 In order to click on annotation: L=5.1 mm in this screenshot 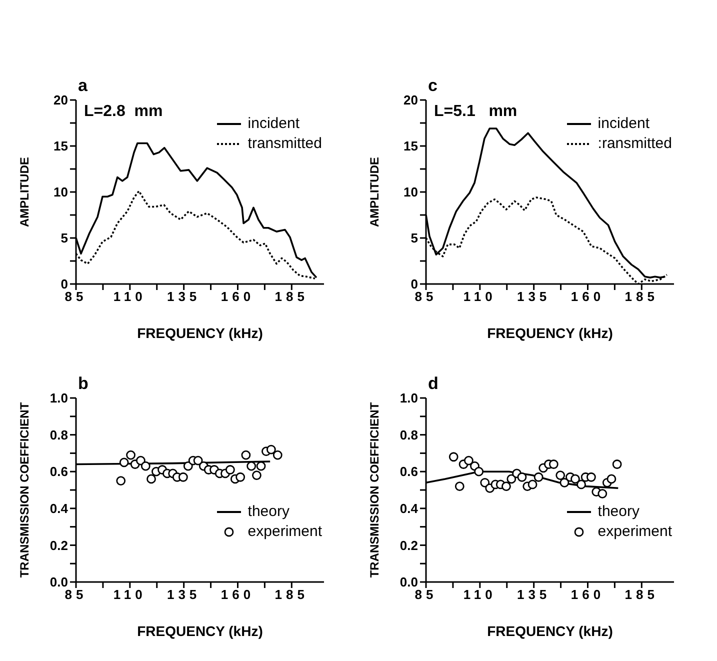, I will do `click(476, 112)`.